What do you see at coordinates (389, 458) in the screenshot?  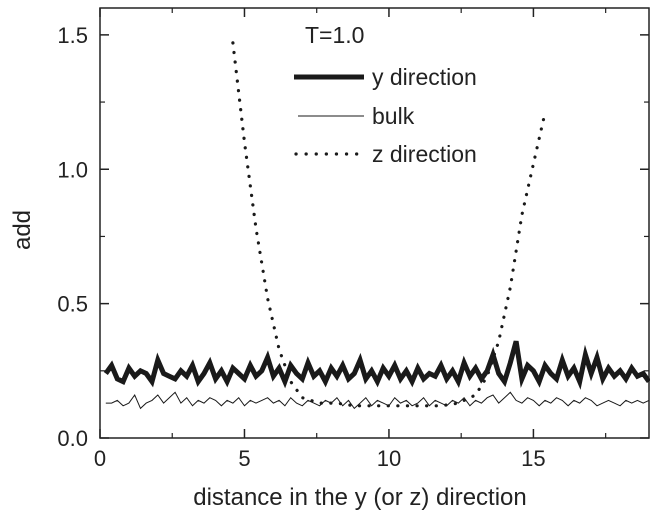 I see `x-tick-label: 10` at bounding box center [389, 458].